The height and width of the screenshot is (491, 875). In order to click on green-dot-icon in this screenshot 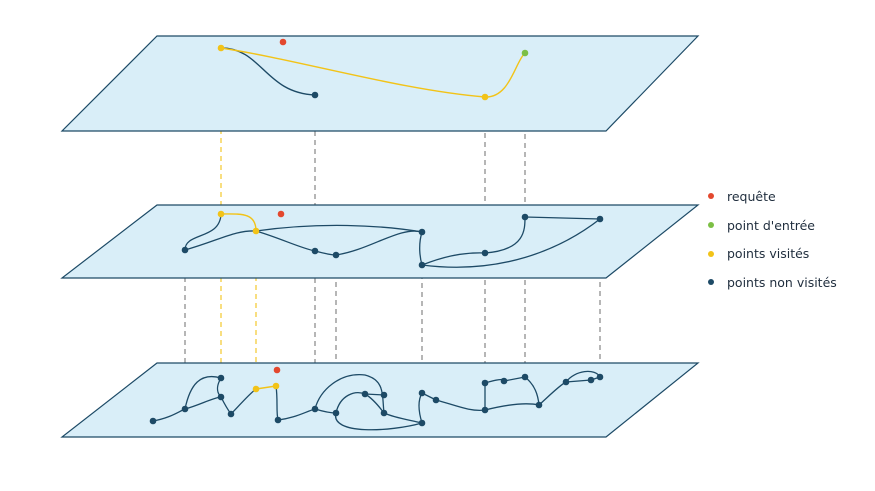, I will do `click(711, 225)`.